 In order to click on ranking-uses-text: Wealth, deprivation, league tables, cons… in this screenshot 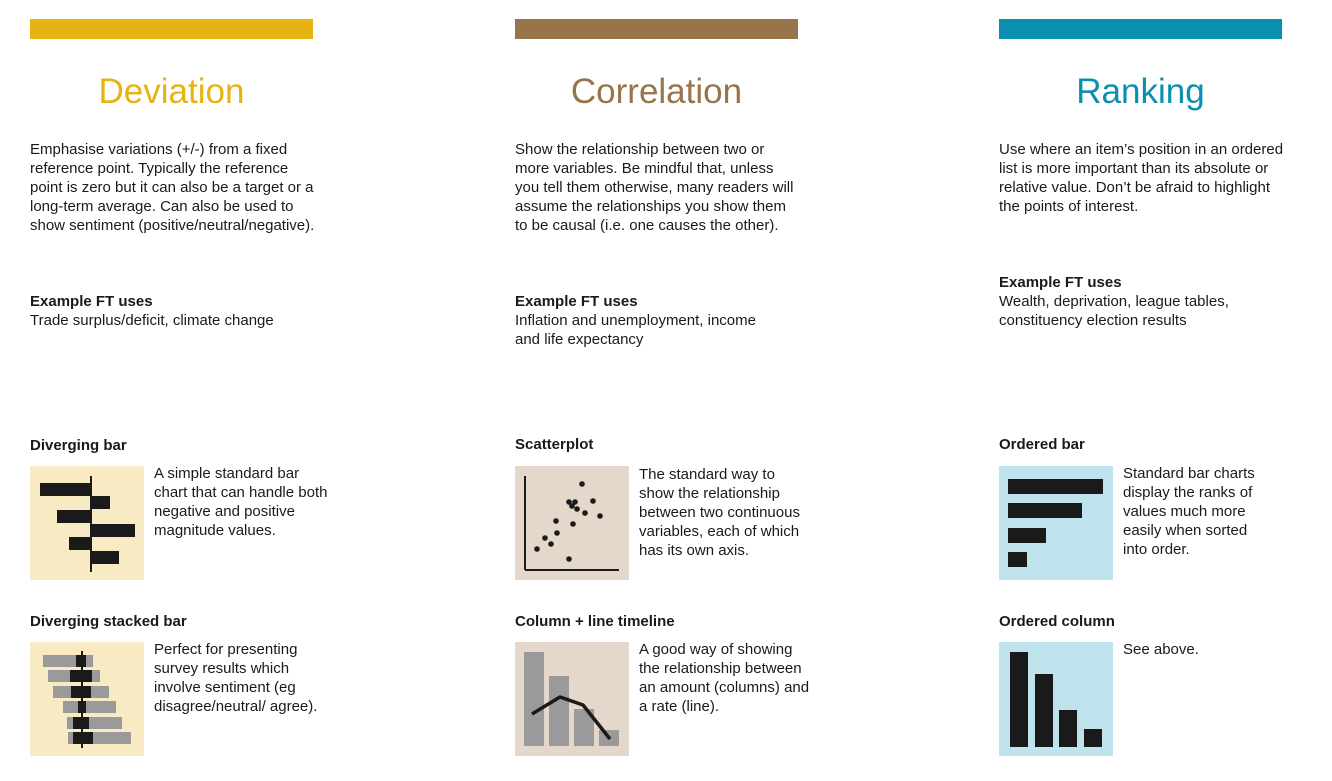, I will do `click(1114, 311)`.